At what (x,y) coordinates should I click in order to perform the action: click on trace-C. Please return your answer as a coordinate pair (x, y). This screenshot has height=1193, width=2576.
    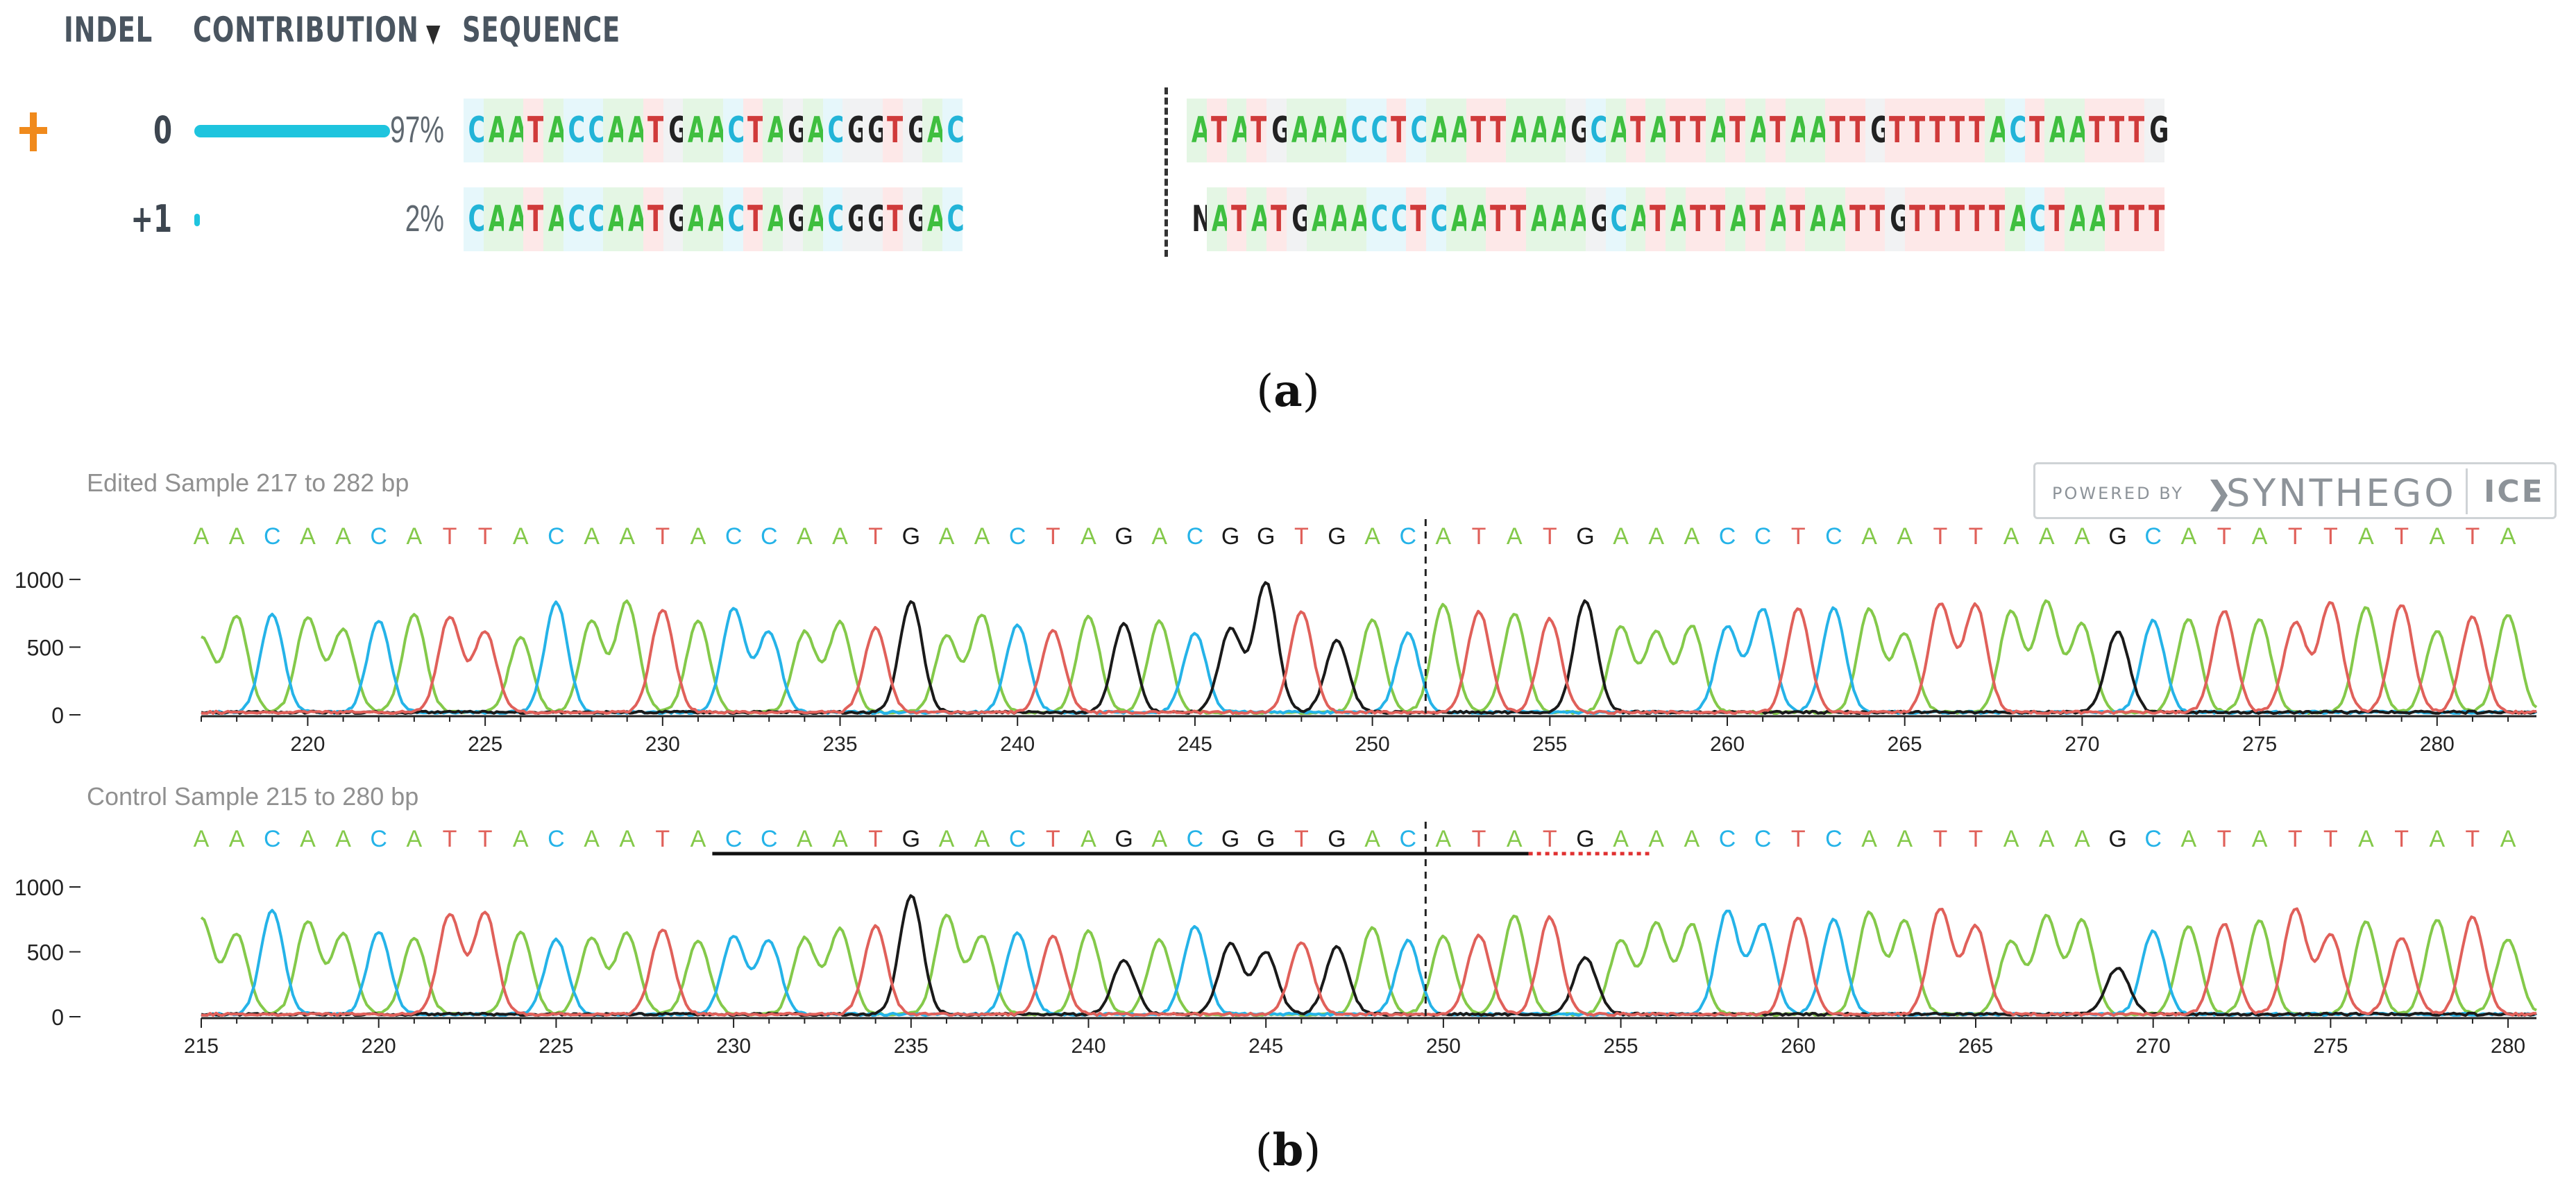
    Looking at the image, I should click on (1369, 963).